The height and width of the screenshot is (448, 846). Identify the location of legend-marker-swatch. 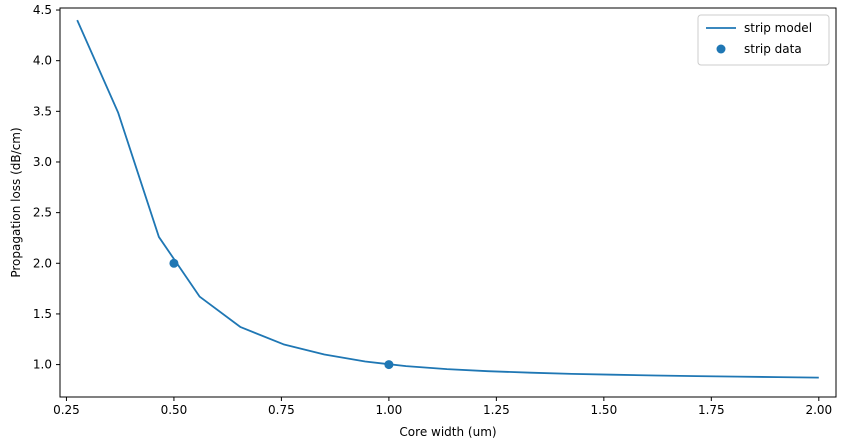
(721, 49).